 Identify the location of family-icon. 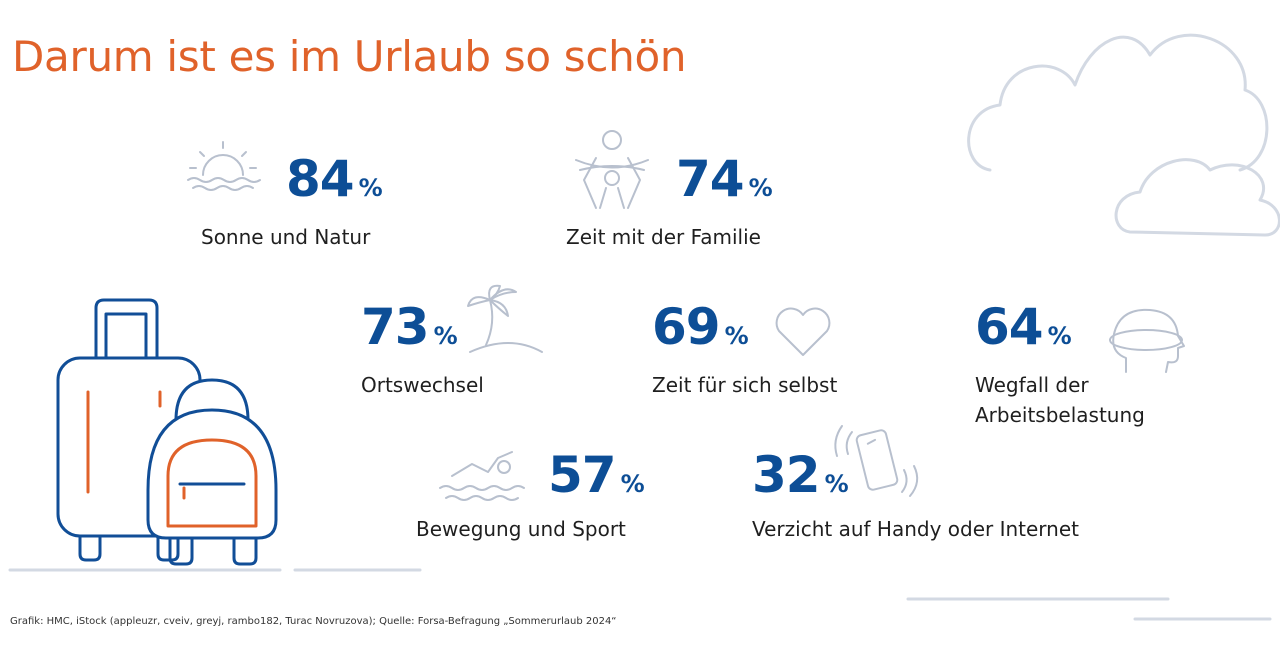
(612, 169).